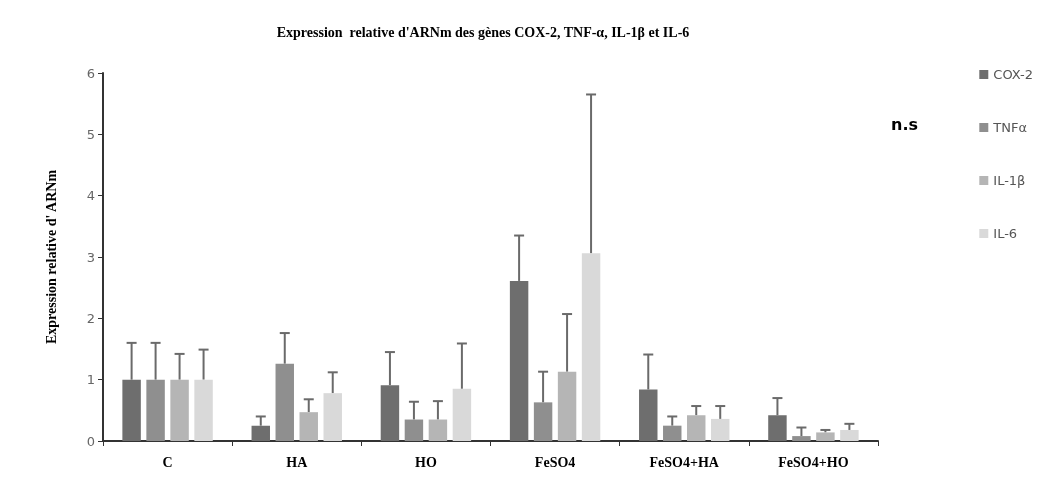  I want to click on x-tick-label: FeSO4+HA, so click(684, 462).